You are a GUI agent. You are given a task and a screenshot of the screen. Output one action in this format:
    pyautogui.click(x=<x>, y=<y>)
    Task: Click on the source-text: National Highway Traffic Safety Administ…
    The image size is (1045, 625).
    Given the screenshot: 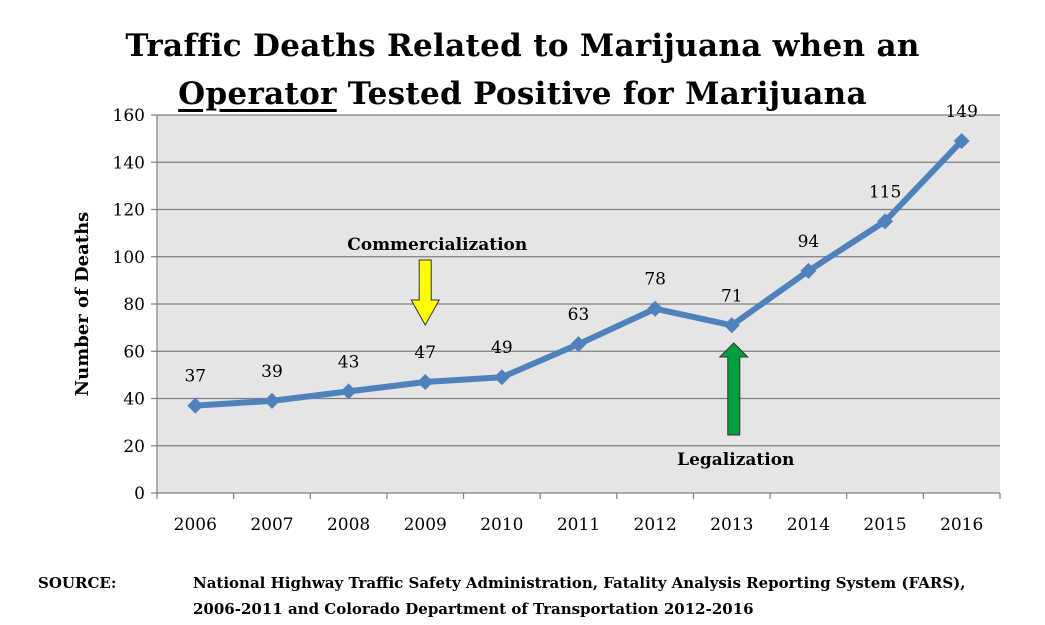 What is the action you would take?
    pyautogui.click(x=613, y=596)
    